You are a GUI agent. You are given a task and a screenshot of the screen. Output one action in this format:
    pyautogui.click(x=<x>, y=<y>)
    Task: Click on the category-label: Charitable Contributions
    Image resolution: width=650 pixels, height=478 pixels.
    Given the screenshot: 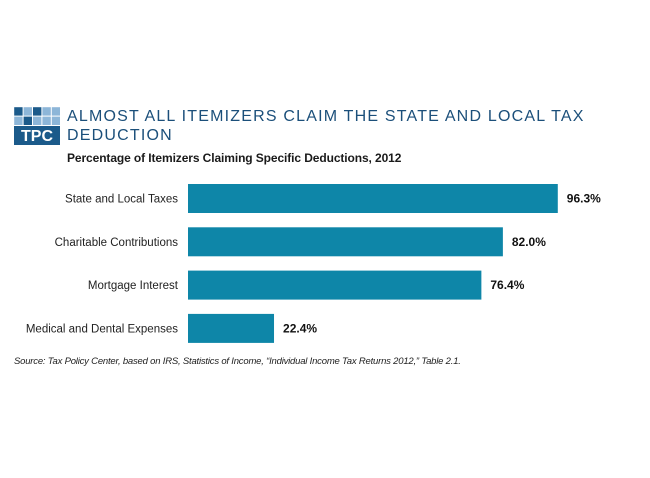 What is the action you would take?
    pyautogui.click(x=117, y=243)
    